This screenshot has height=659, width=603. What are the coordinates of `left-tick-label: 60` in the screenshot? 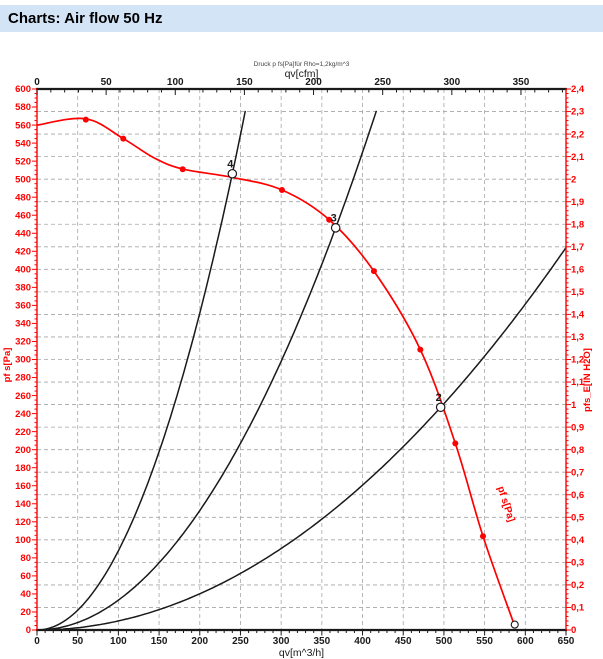 It's located at (25, 576).